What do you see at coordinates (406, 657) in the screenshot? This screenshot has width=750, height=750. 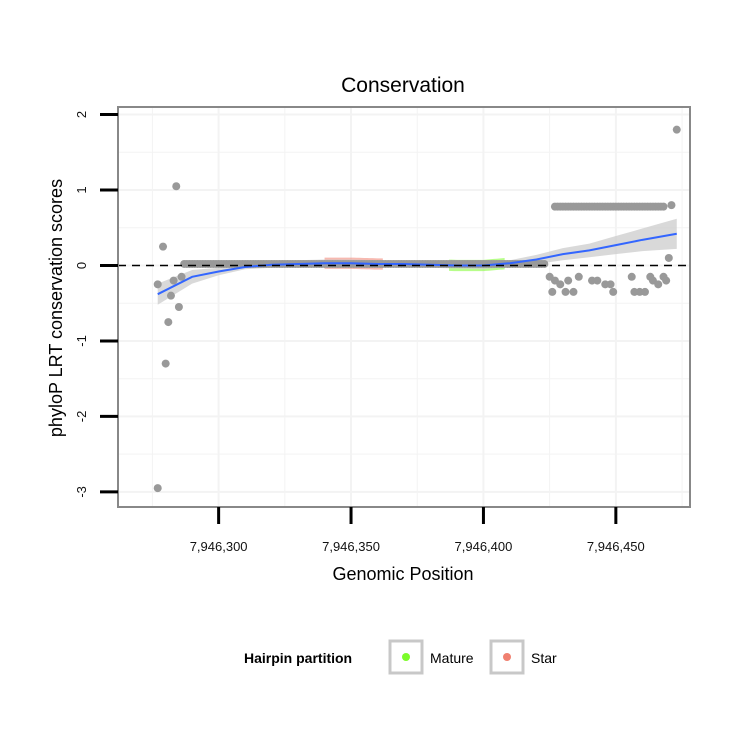 I see `legend-dot-mature` at bounding box center [406, 657].